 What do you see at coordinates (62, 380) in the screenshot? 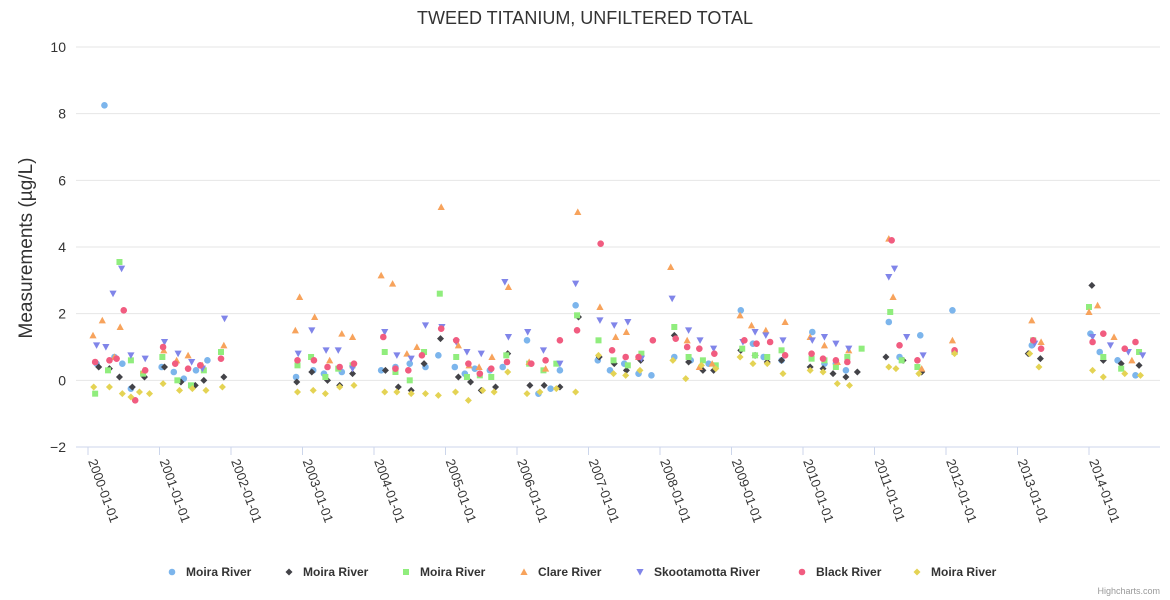
I see `y-tick-label: 0` at bounding box center [62, 380].